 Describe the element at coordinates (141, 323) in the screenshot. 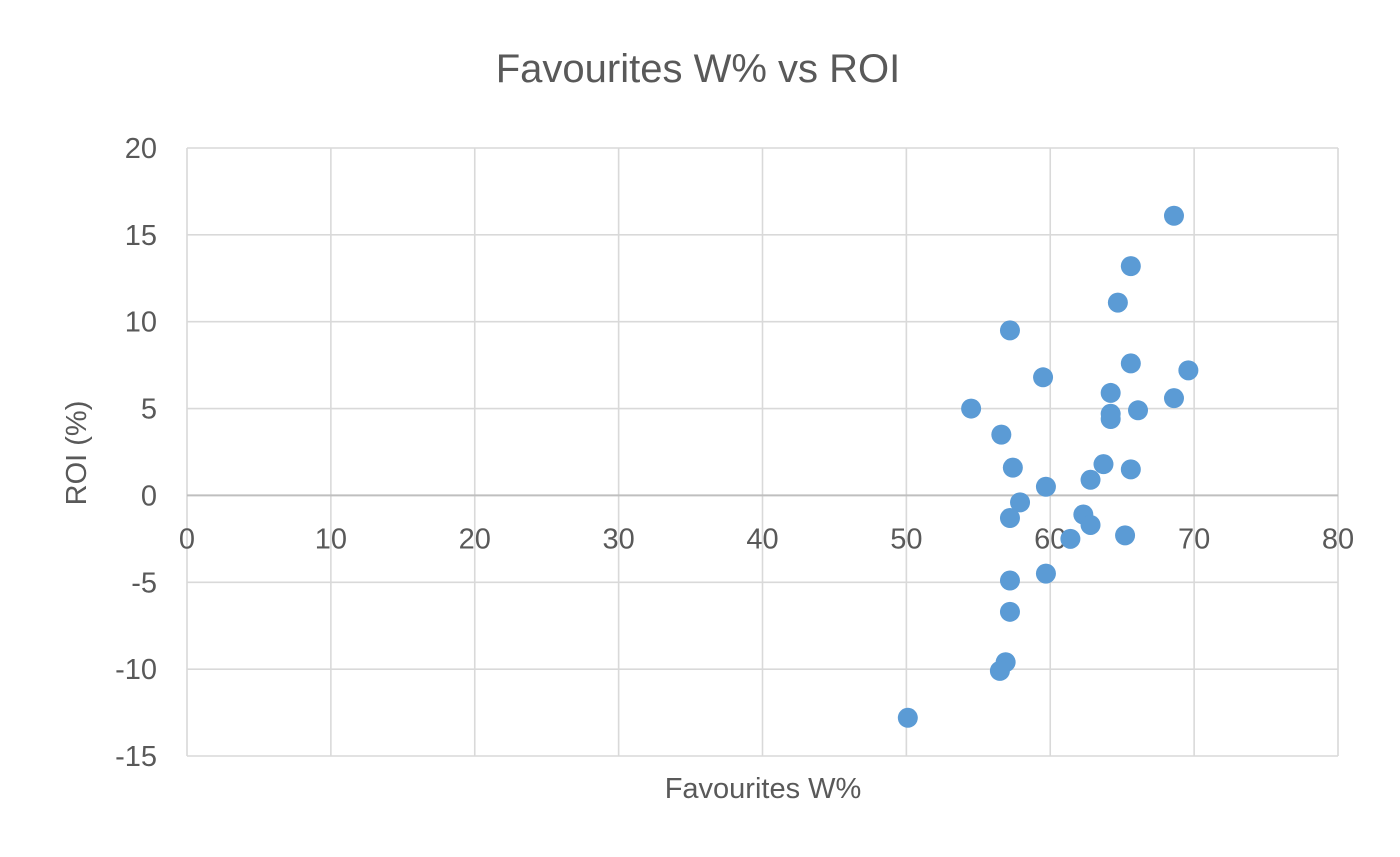

I see `y-tick-label: 10` at that location.